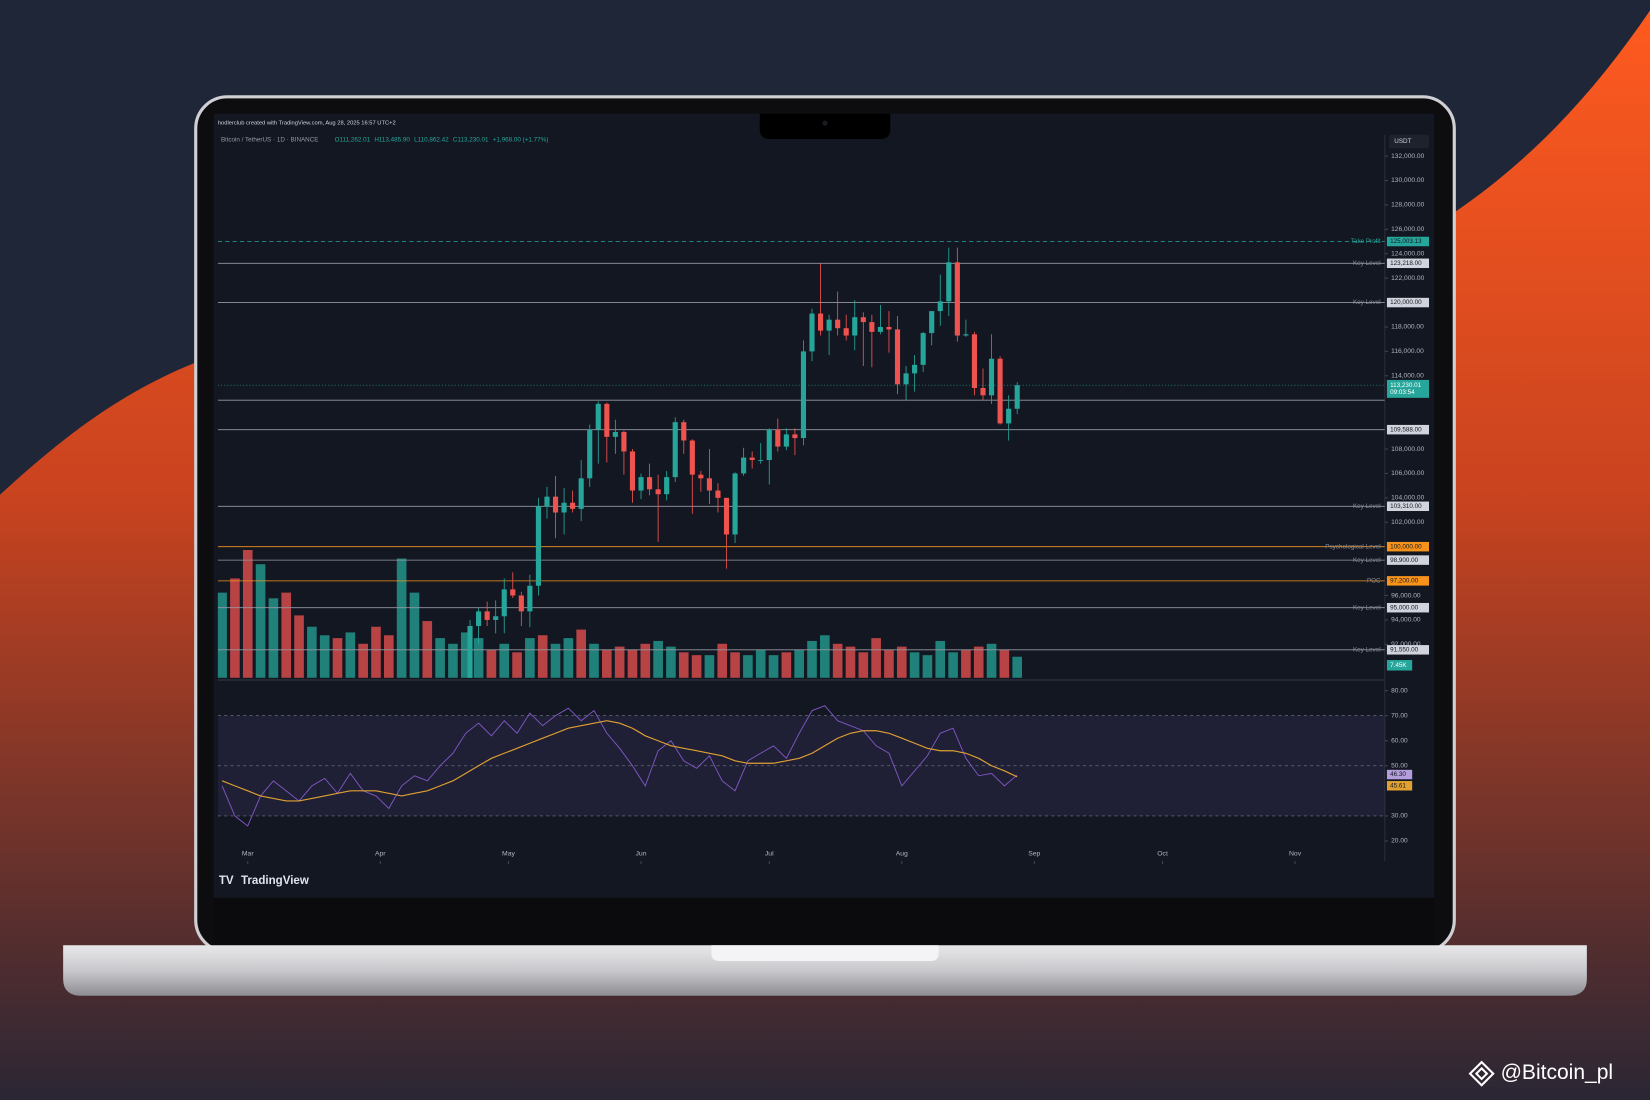  Describe the element at coordinates (619, 761) in the screenshot. I see `rsi-ma-line` at that location.